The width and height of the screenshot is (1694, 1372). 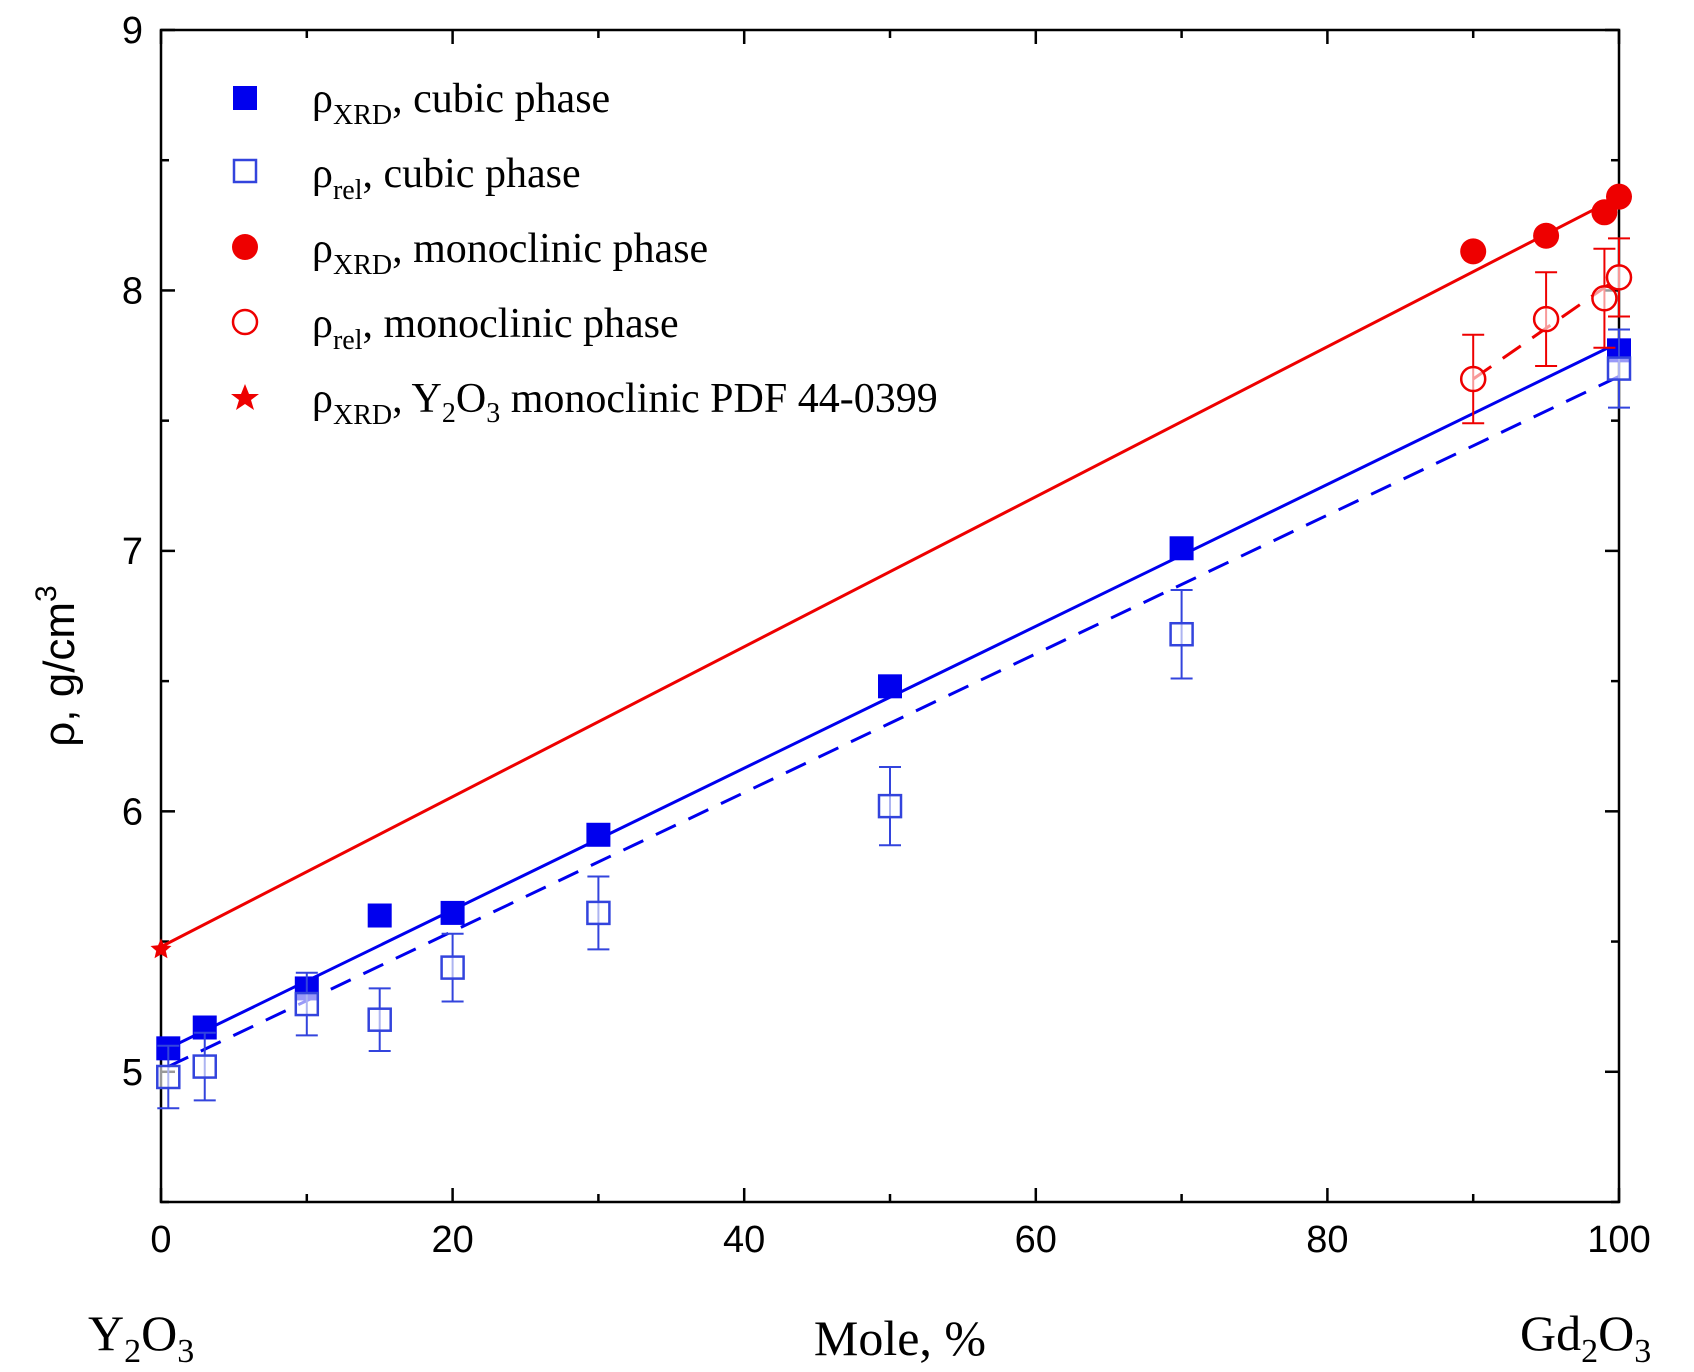 I want to click on legend-label-rel-cubic: ρrel, cubic phase, so click(x=446, y=178).